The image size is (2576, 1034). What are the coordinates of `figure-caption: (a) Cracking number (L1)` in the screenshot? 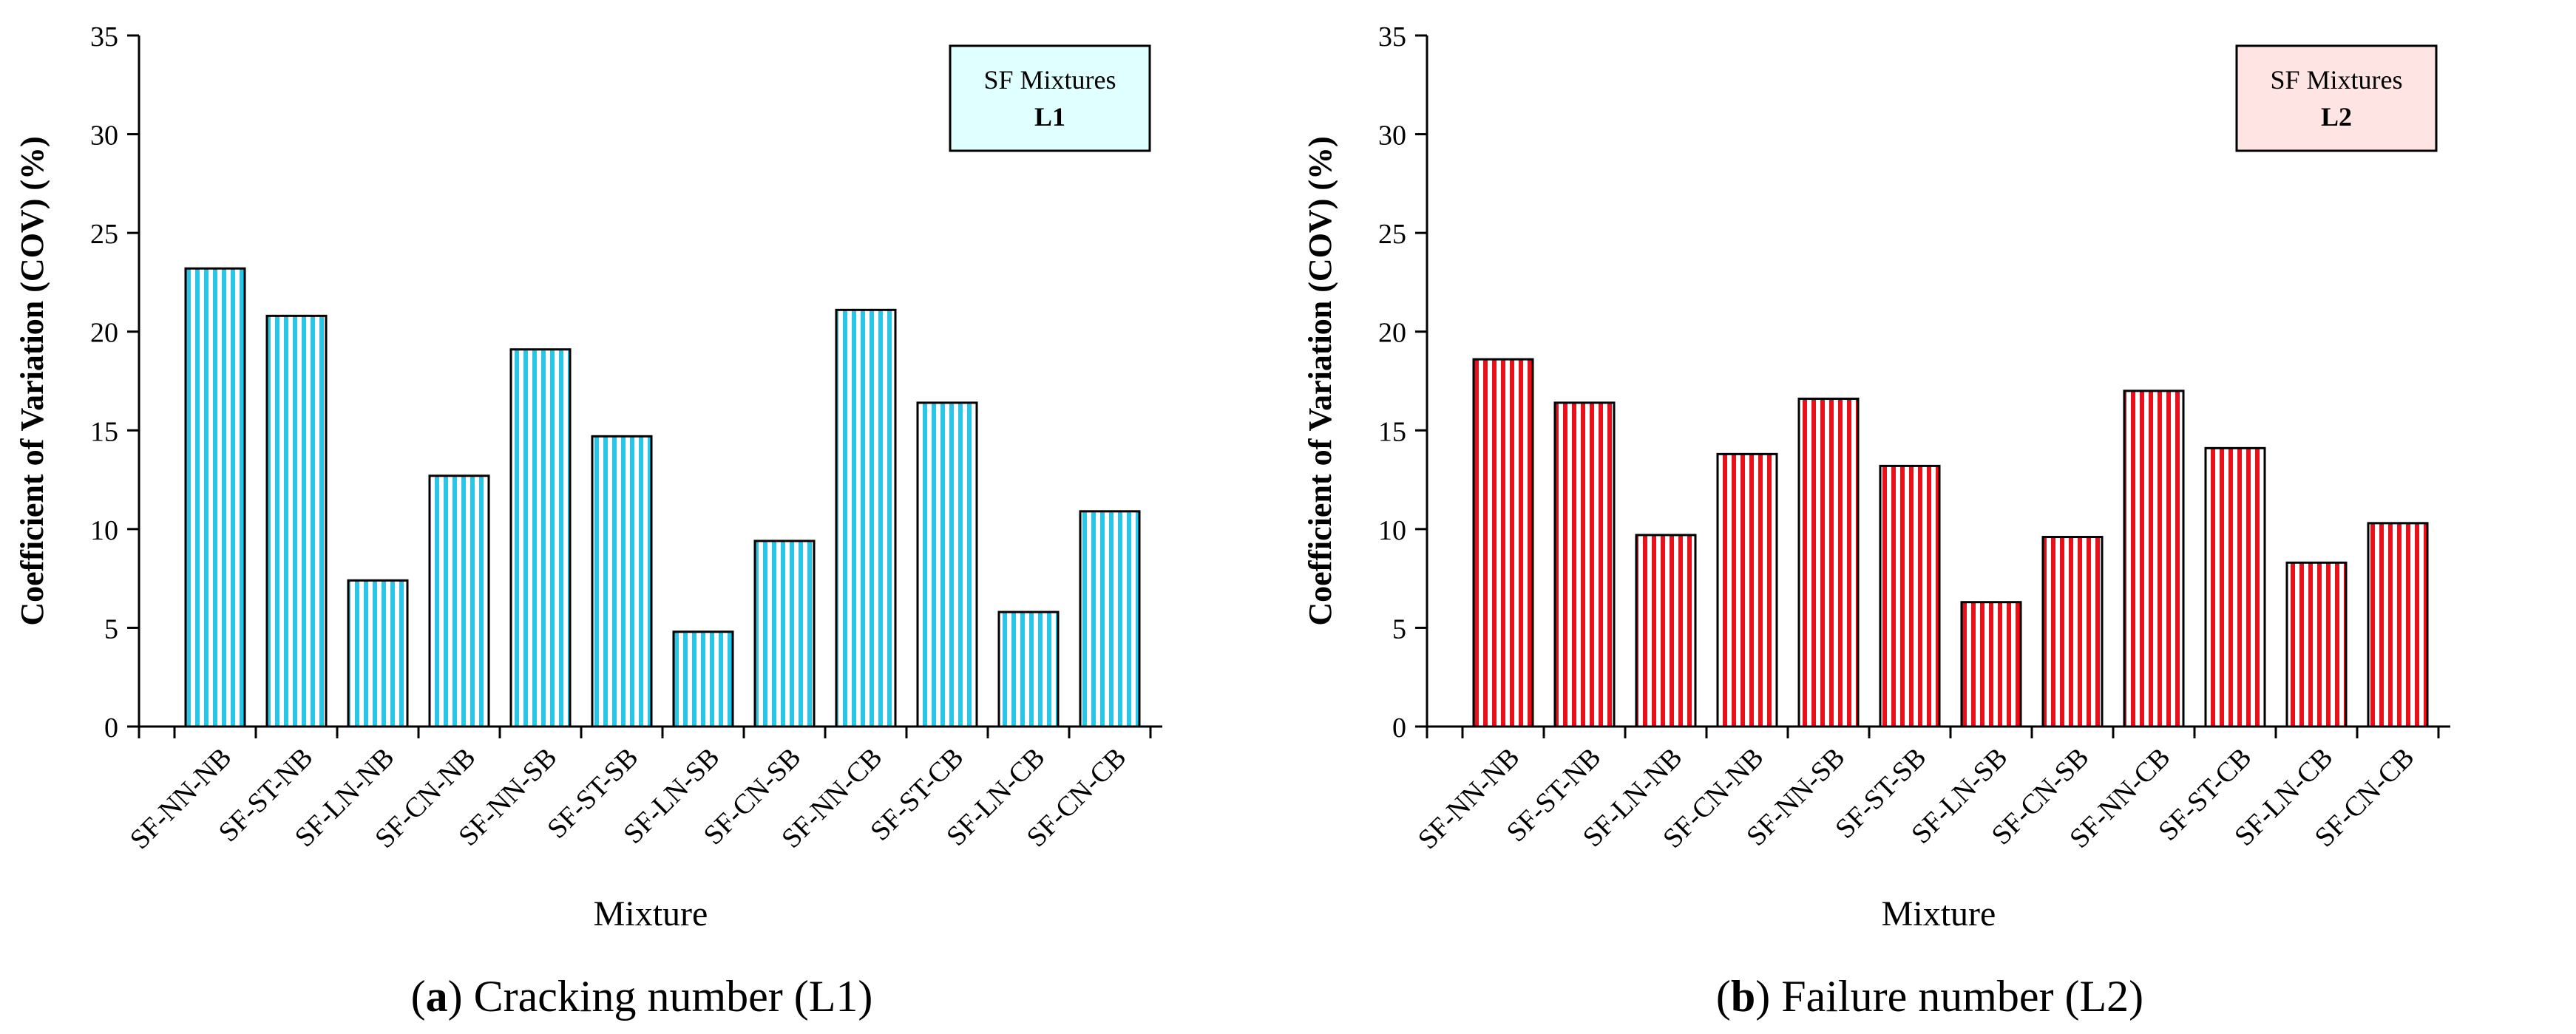 It's located at (642, 996).